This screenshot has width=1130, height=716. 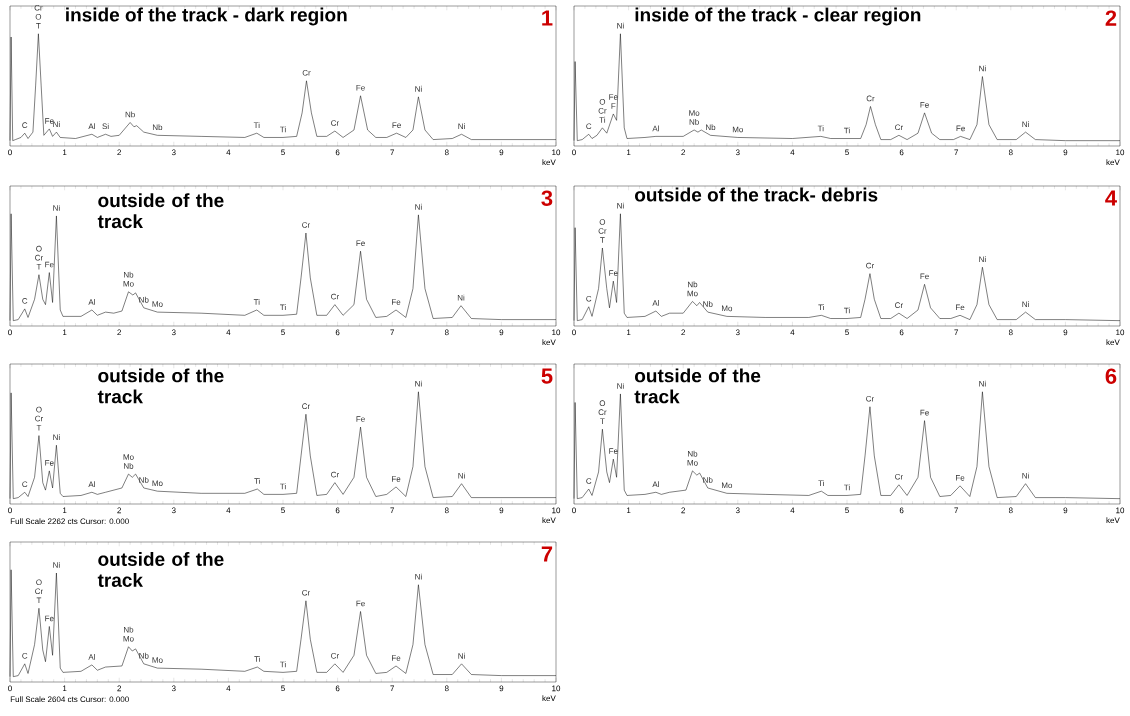 What do you see at coordinates (547, 198) in the screenshot?
I see `text: 3` at bounding box center [547, 198].